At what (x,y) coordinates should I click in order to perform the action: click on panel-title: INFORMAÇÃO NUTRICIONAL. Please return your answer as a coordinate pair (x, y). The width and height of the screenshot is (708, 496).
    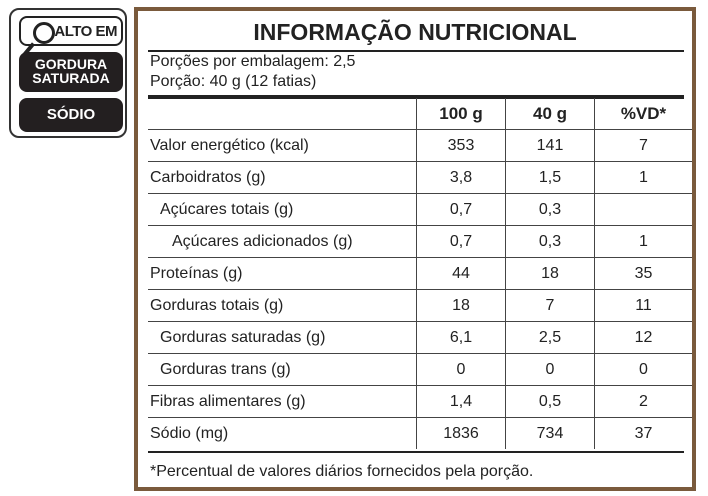
    Looking at the image, I should click on (415, 32).